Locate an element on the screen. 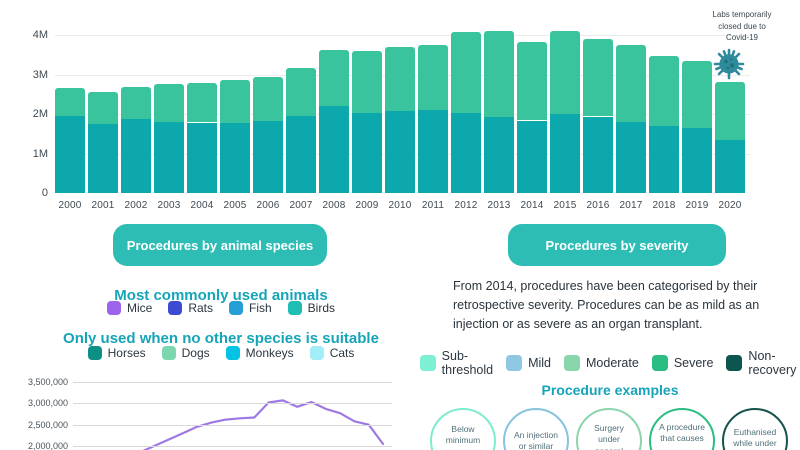  y-axis-tick: 2M is located at coordinates (40, 114).